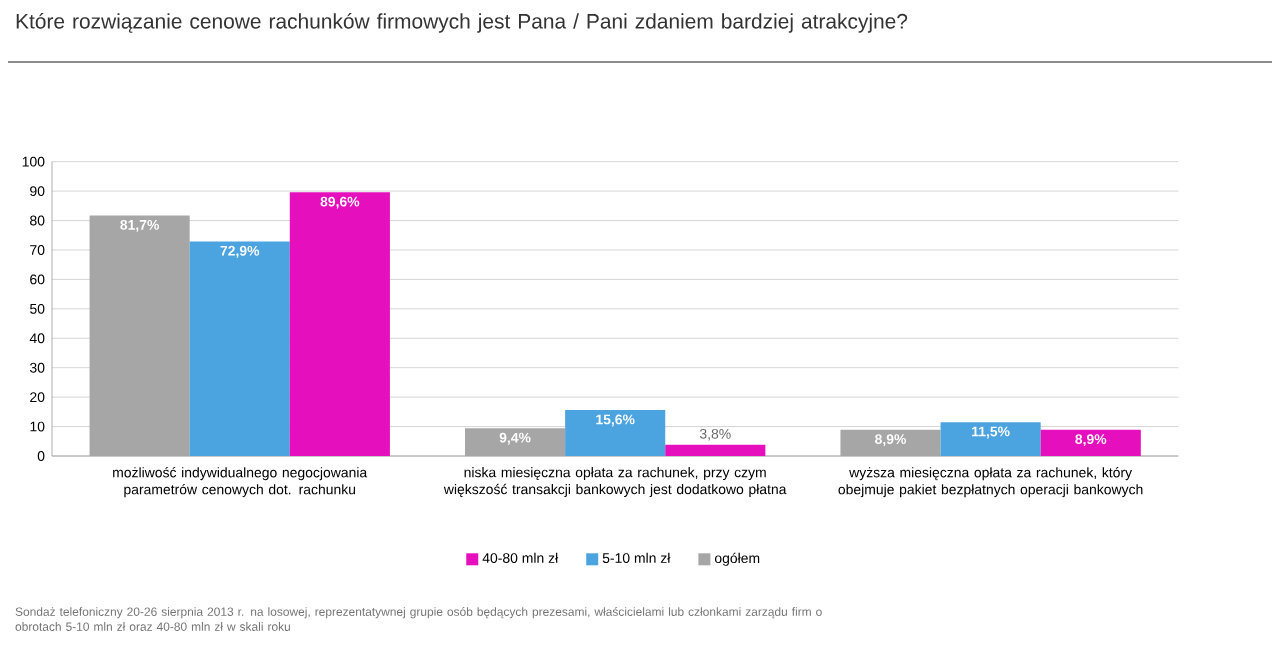 This screenshot has height=668, width=1280. What do you see at coordinates (462, 23) in the screenshot?
I see `chart-title: Które rozwiązanie cenowe rachunków firmowych jest Pana / Pani zdaniem bardziej atrakcyjne?` at bounding box center [462, 23].